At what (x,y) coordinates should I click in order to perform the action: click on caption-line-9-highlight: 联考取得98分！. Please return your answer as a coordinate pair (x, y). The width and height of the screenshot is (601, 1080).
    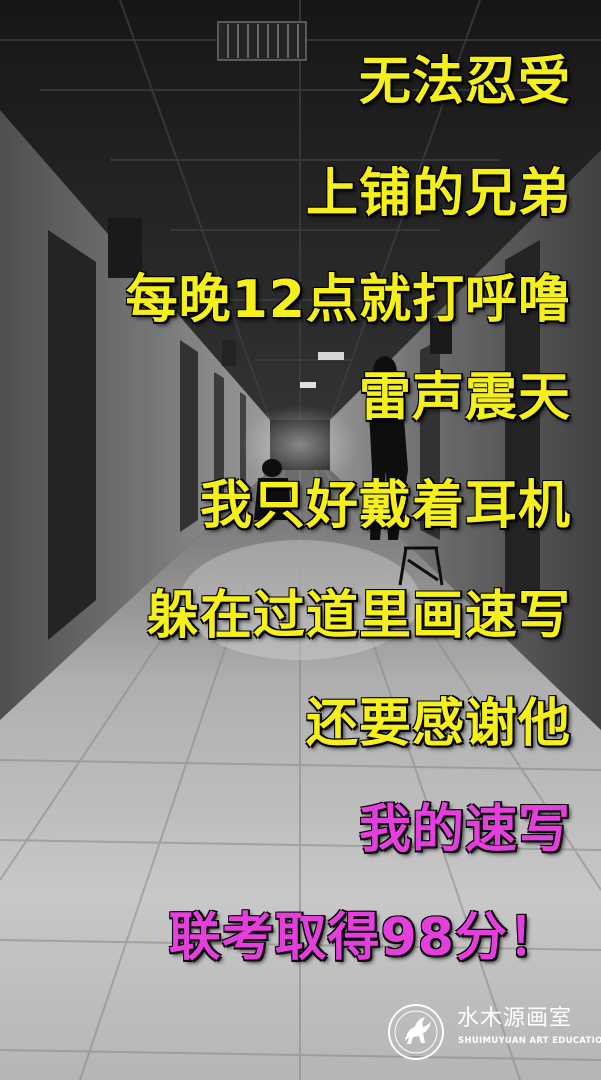
    Looking at the image, I should click on (364, 938).